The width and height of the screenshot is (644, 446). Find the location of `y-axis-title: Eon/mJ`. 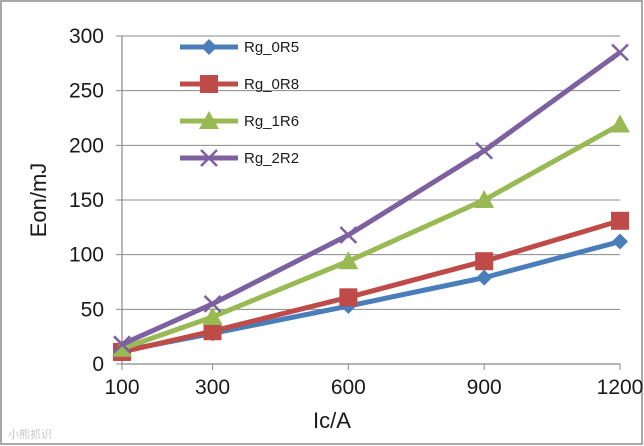

y-axis-title: Eon/mJ is located at coordinates (38, 200).